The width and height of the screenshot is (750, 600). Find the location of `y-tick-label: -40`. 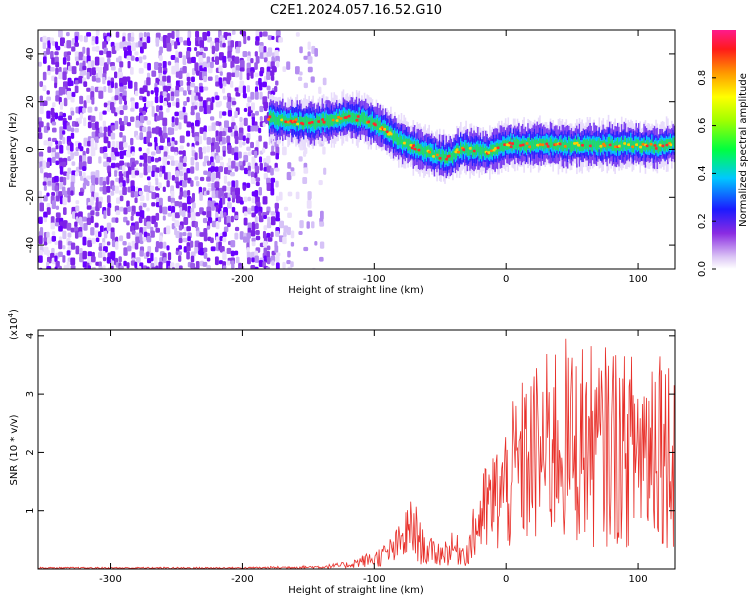

y-tick-label: -40 is located at coordinates (30, 245).